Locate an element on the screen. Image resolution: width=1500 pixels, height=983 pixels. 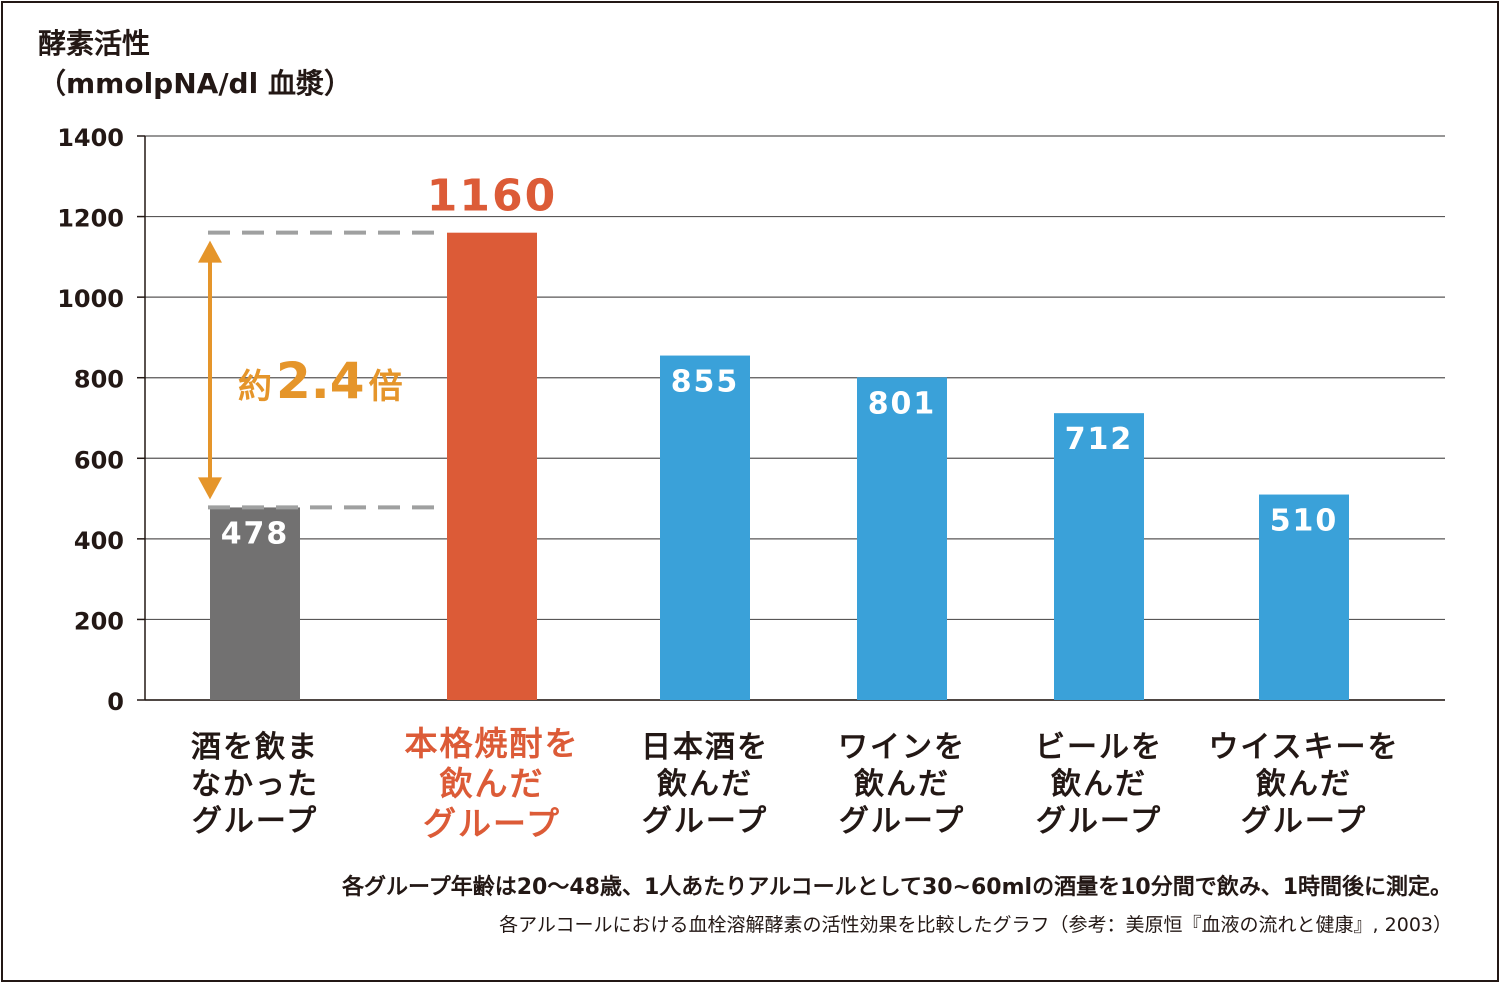
category-label: 本格焼酎を is located at coordinates (492, 743).